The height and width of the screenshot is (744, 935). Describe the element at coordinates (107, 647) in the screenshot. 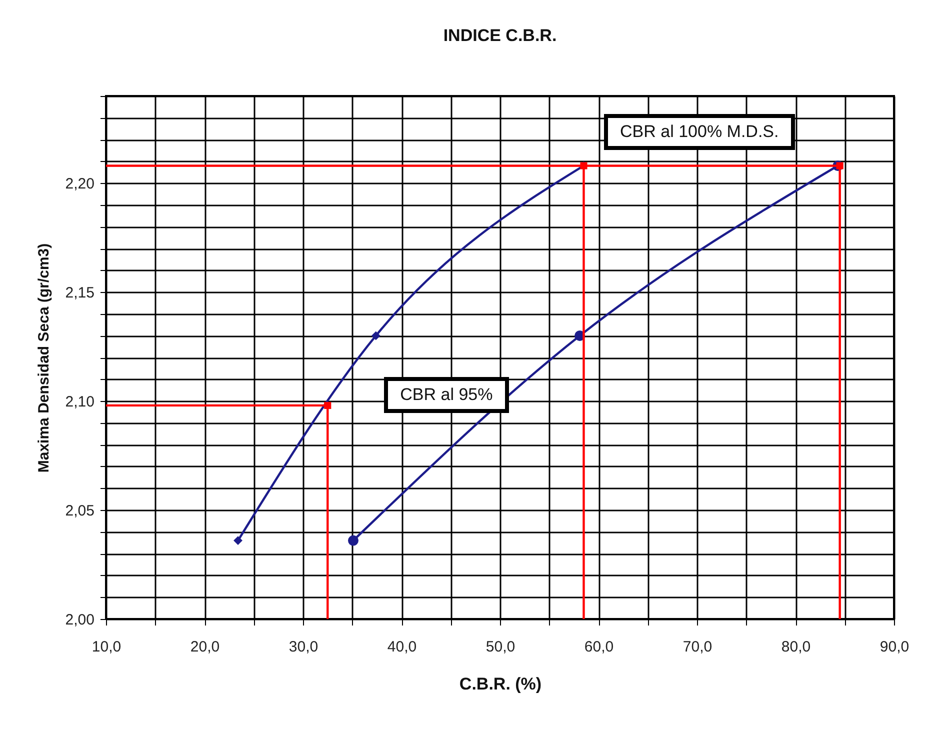

I see `x-tick-label: 10,0` at that location.